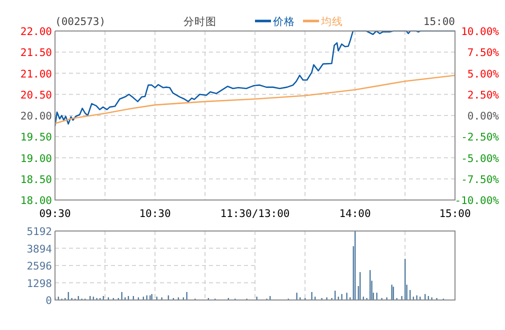 The width and height of the screenshot is (505, 330). Describe the element at coordinates (483, 95) in the screenshot. I see `text: 2.50%` at that location.